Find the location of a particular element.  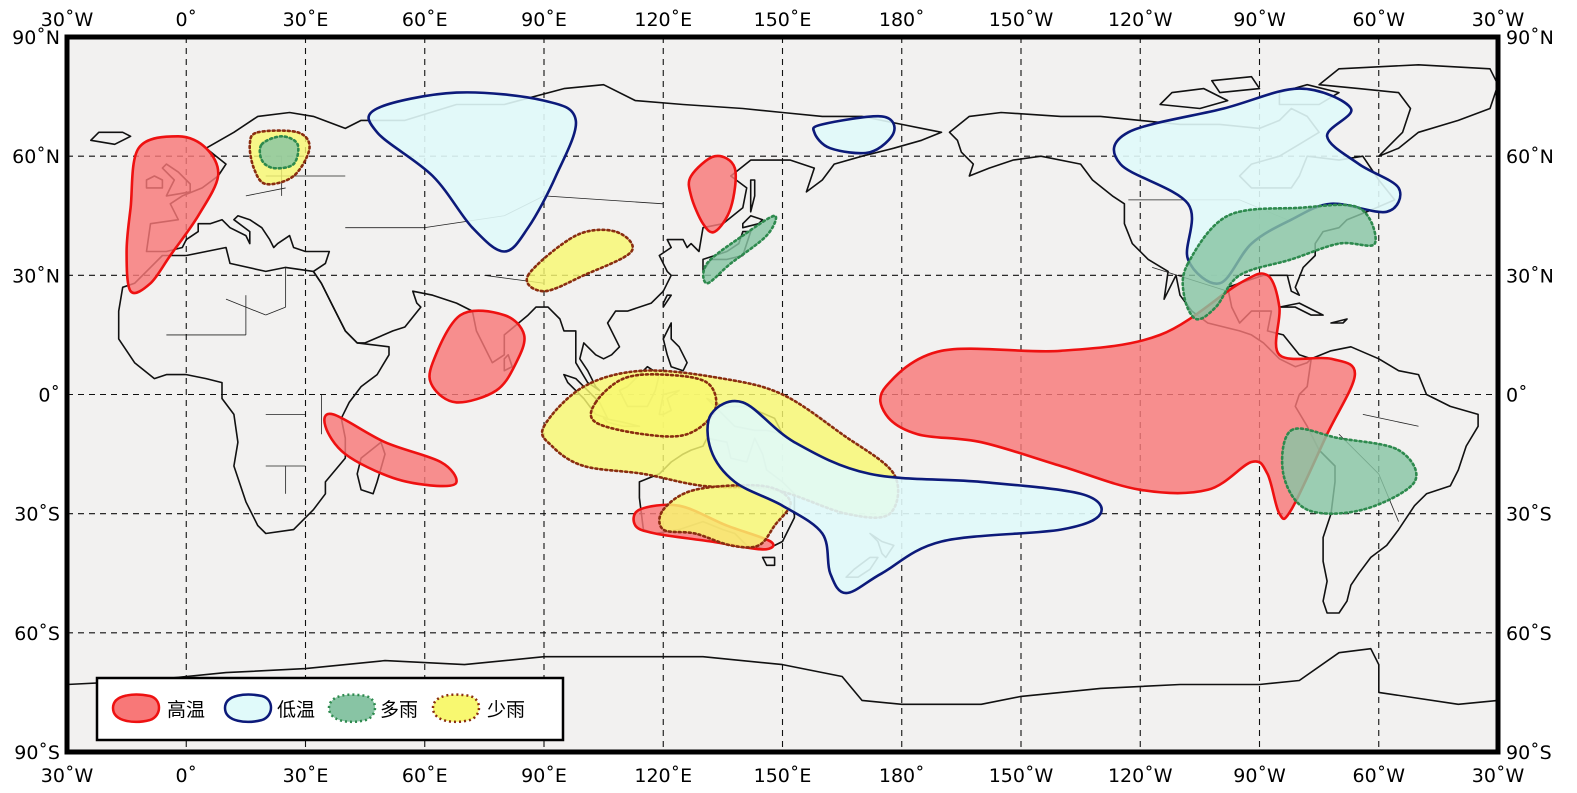

legend-label-wet: 多雨 is located at coordinates (399, 710).